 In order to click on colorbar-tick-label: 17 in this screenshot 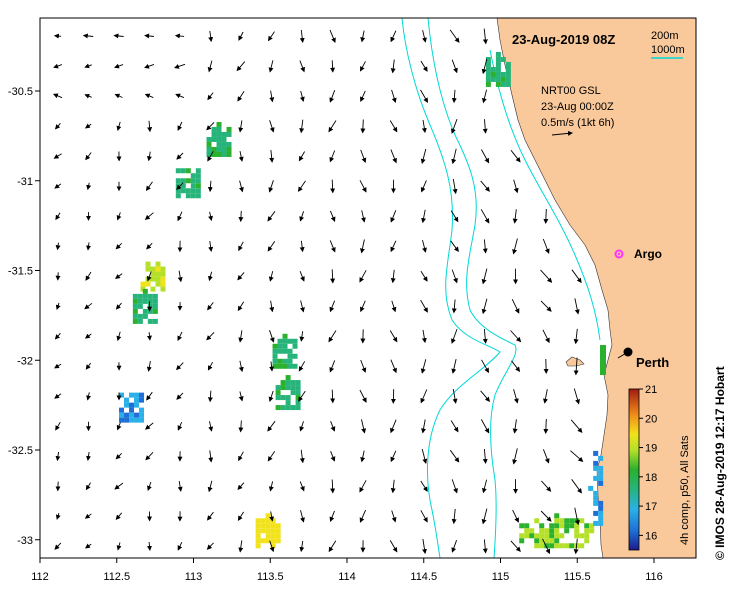, I will do `click(651, 507)`.